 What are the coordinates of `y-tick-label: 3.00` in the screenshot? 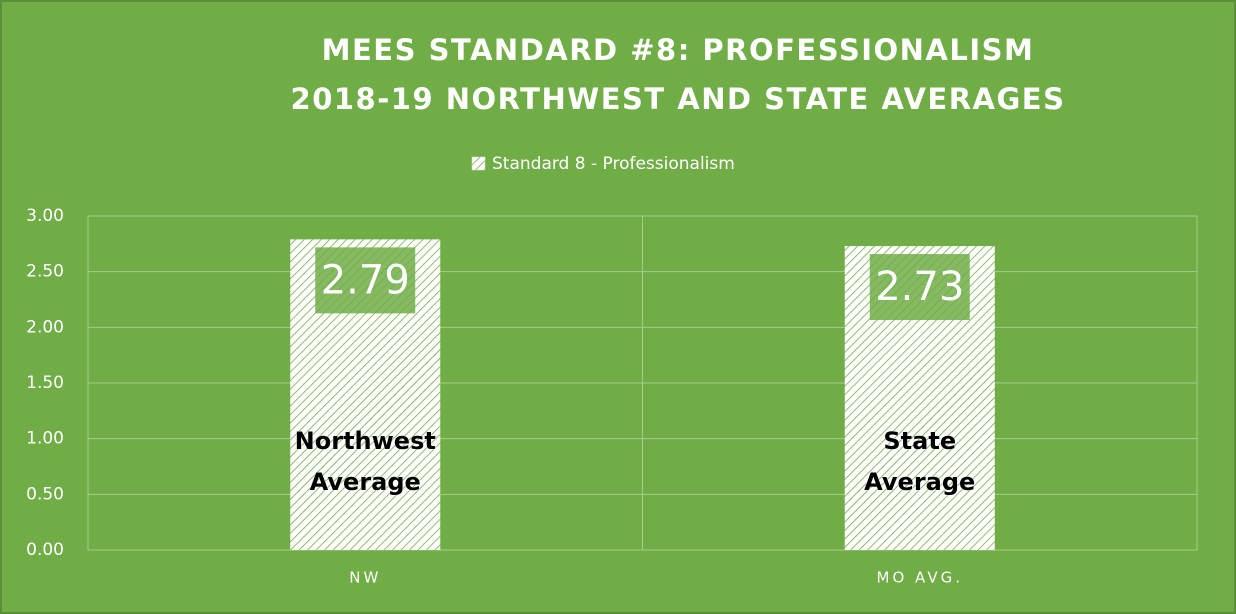 It's located at (45, 216).